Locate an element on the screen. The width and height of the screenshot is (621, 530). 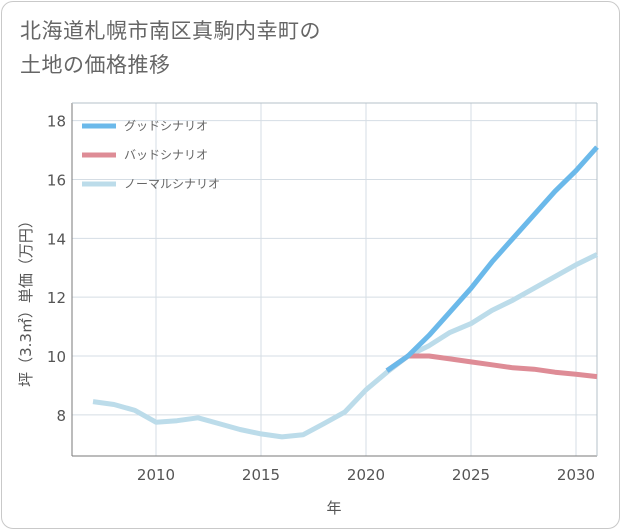
y-tick-label: 10 is located at coordinates (56, 357).